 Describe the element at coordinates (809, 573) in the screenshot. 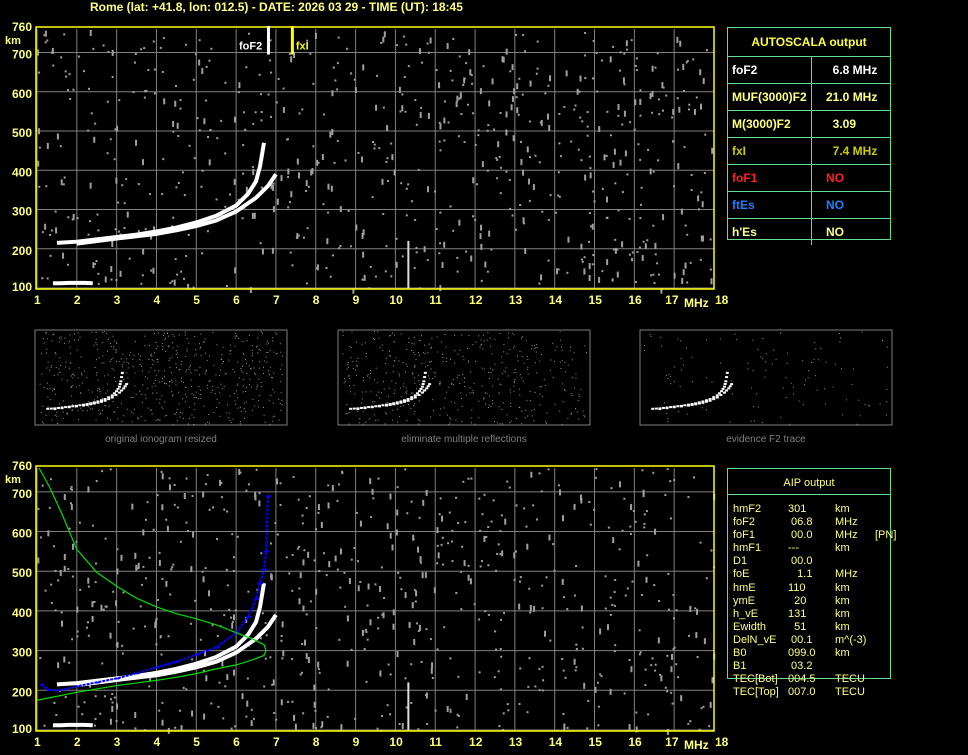

I see `aip-output-box: AIP output` at that location.